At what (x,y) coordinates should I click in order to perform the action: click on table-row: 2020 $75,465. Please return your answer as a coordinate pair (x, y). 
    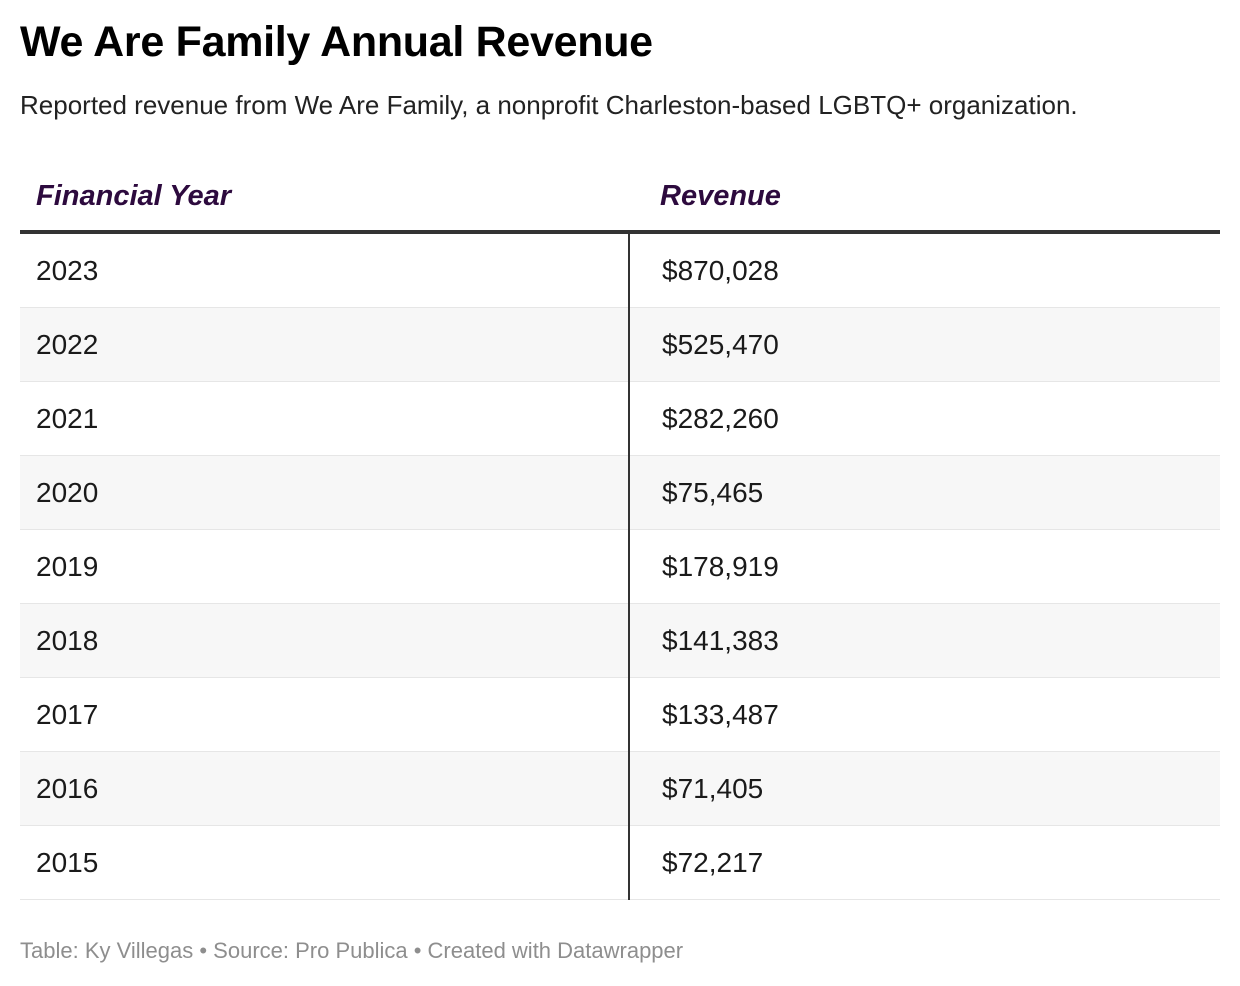
    Looking at the image, I should click on (620, 493).